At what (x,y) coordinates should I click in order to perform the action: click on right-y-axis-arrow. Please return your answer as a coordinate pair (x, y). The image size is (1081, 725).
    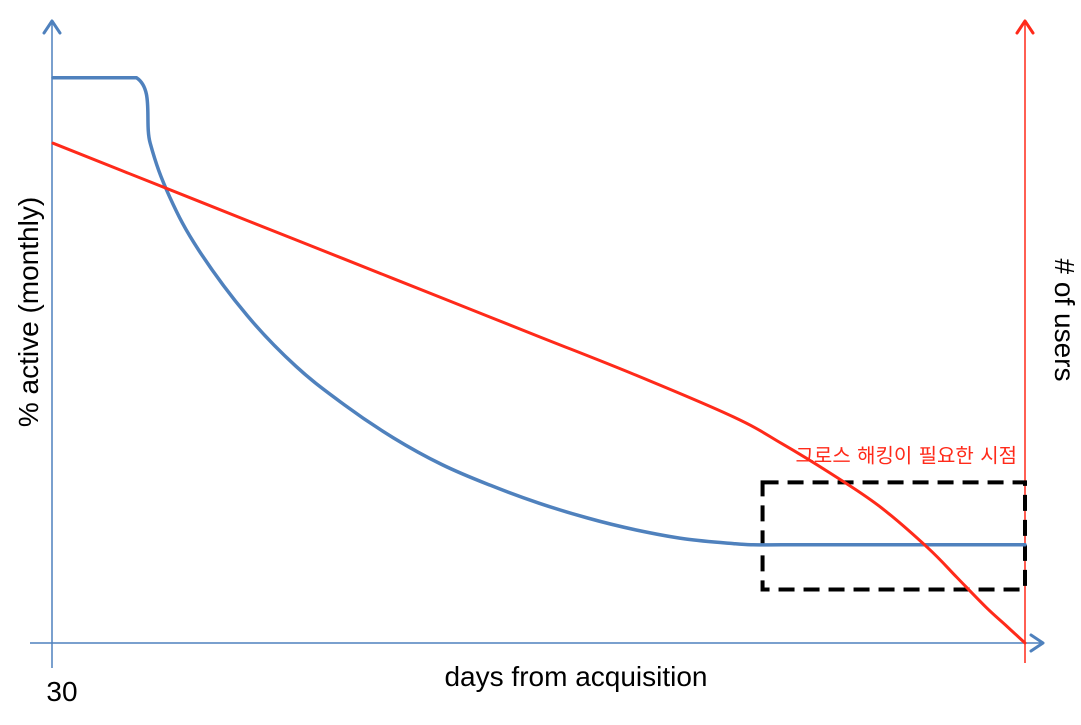
    Looking at the image, I should click on (1025, 27).